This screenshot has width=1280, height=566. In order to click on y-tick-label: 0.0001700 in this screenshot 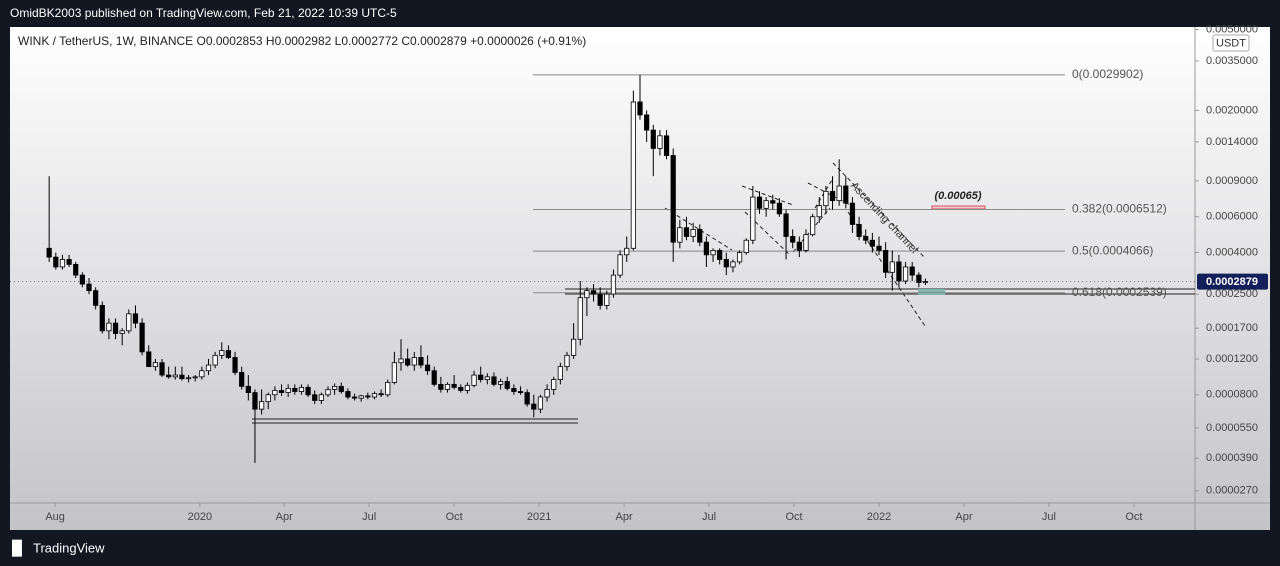, I will do `click(1232, 328)`.